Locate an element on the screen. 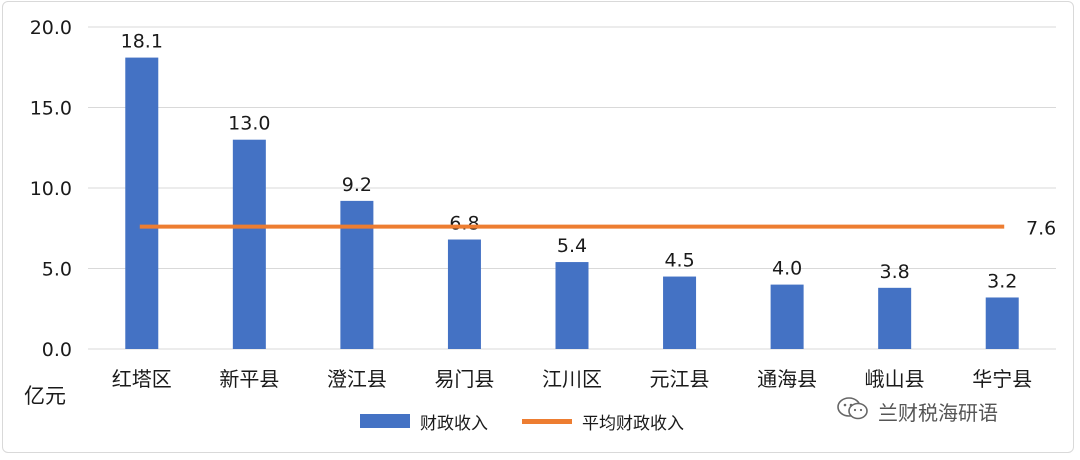  x-tick-label: 江川区 is located at coordinates (572, 379).